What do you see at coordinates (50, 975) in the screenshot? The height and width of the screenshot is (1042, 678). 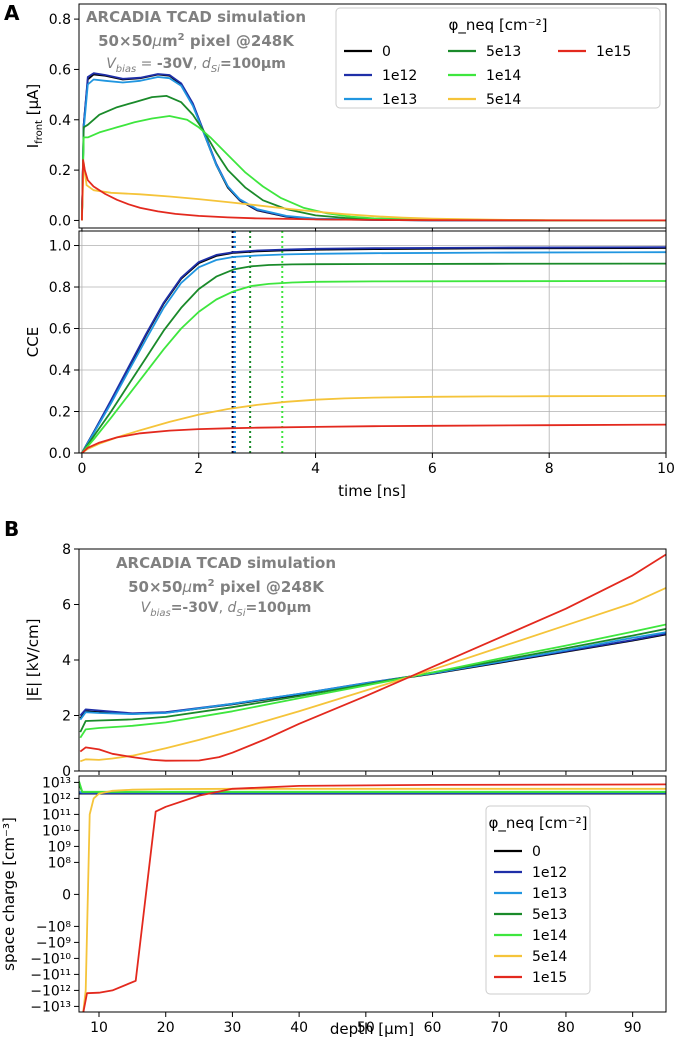 I see `space_charge-ytick-label: −10¹¹` at bounding box center [50, 975].